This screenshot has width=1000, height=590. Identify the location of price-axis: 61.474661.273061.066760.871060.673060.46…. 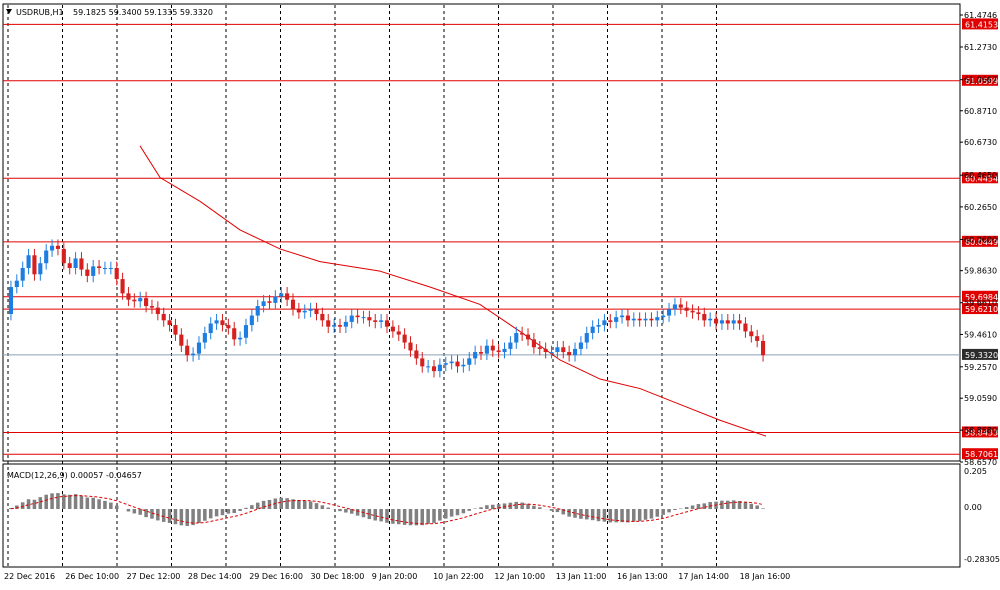
(980, 287).